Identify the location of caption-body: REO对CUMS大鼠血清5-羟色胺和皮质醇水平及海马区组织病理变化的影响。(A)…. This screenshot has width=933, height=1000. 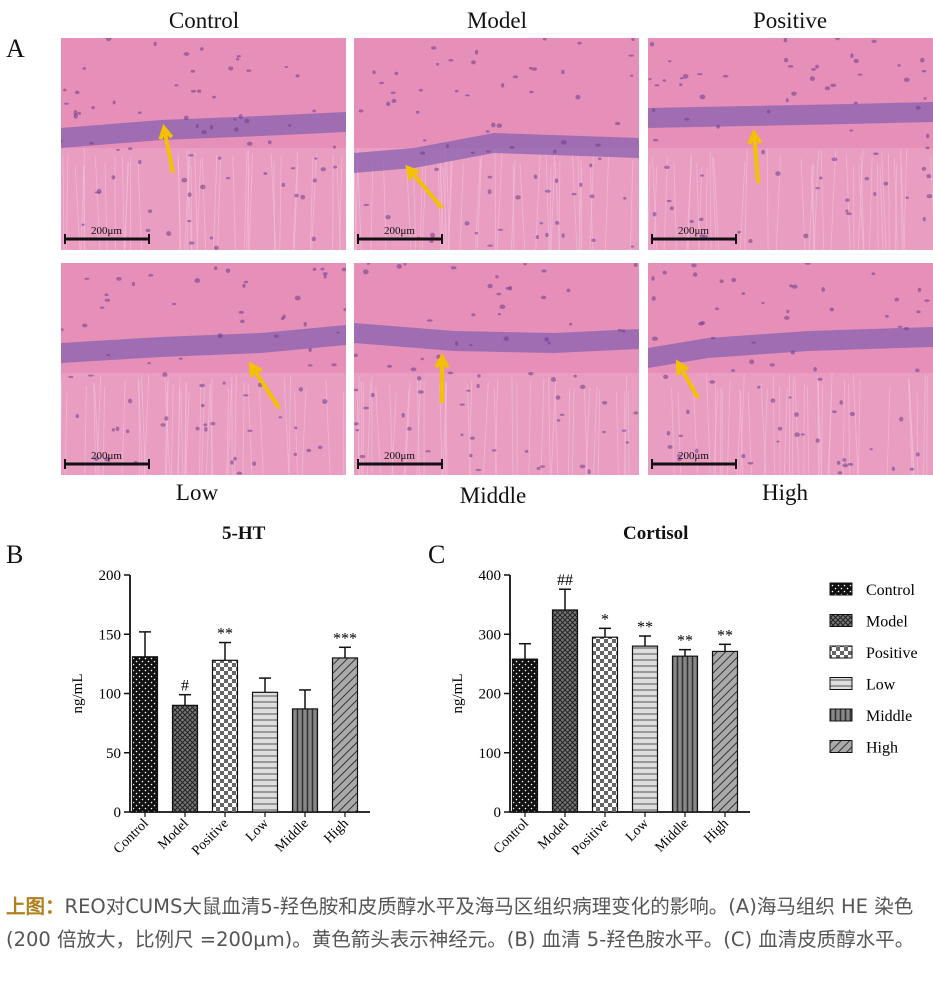
(460, 923).